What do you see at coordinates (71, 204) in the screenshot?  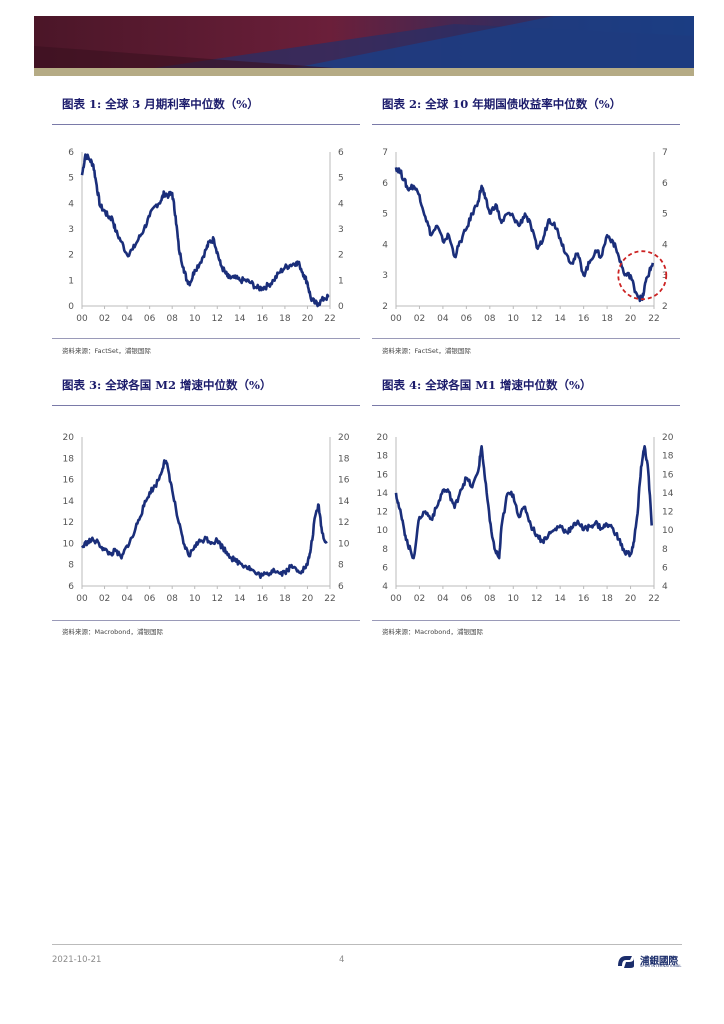 I see `chart-1-y-tick-left: 4` at bounding box center [71, 204].